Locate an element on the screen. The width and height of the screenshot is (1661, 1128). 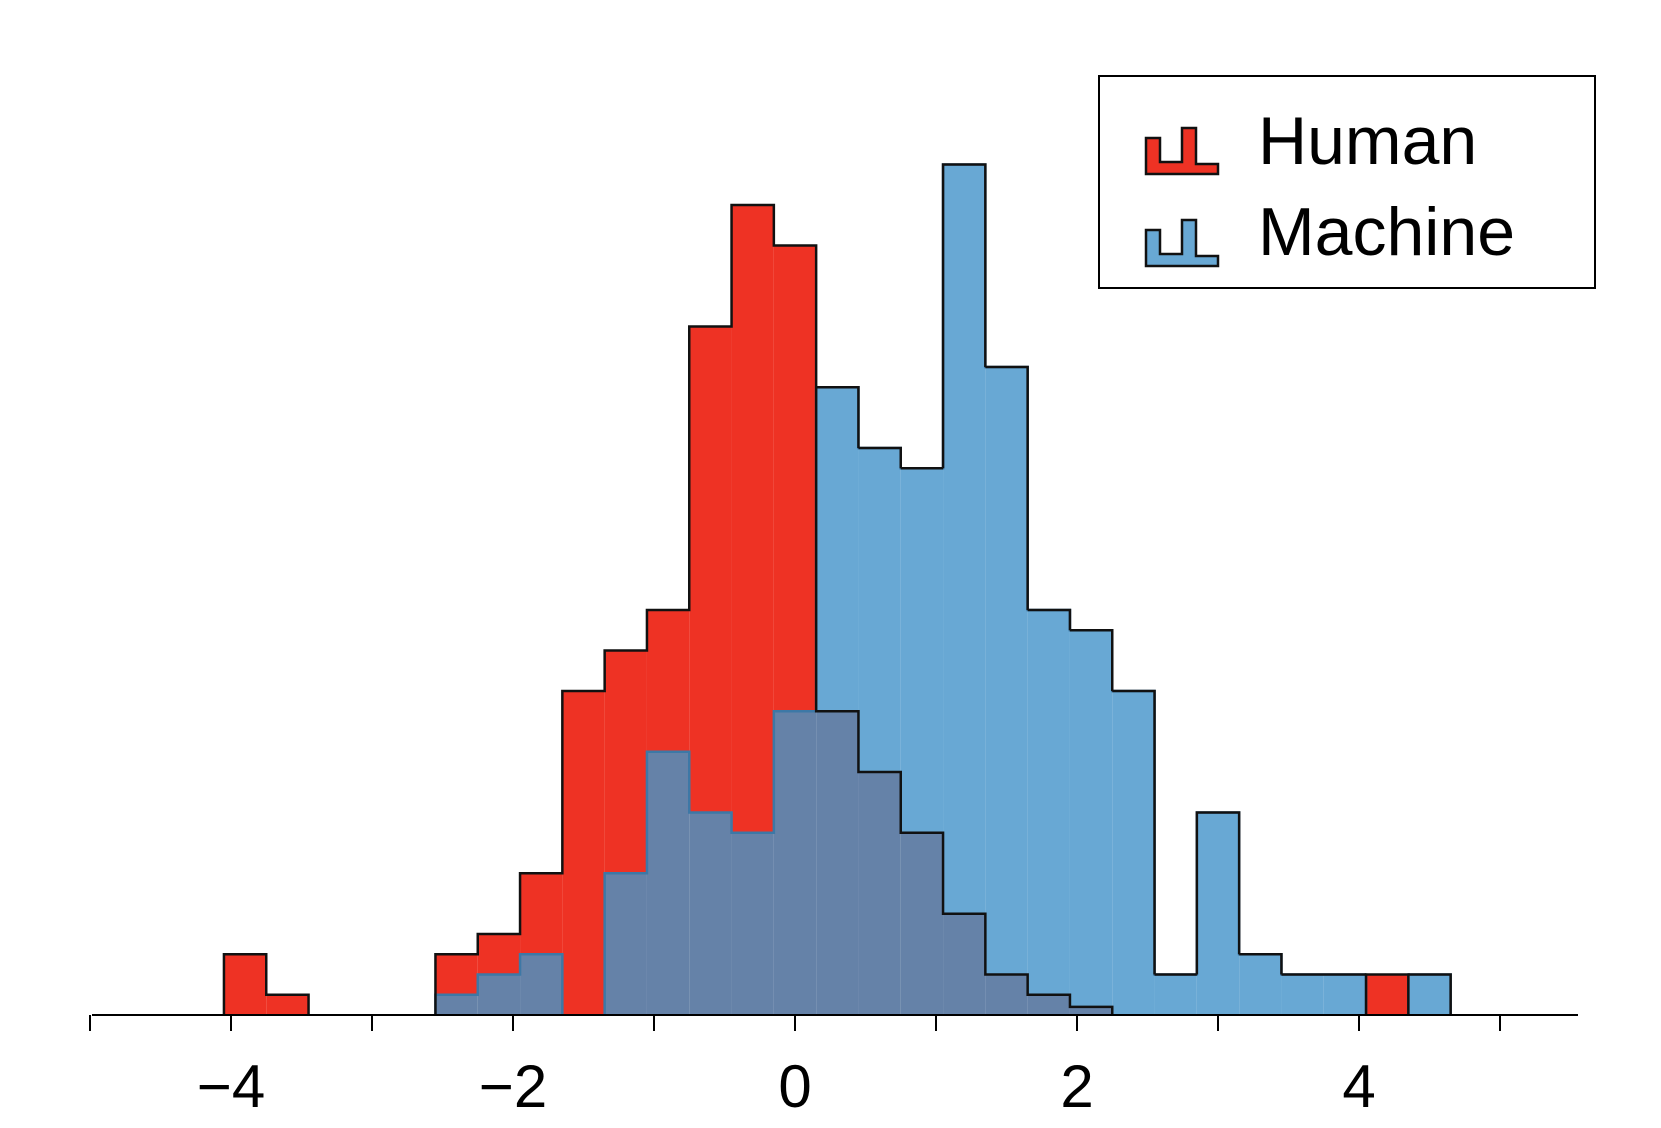
legend-box is located at coordinates (1347, 182).